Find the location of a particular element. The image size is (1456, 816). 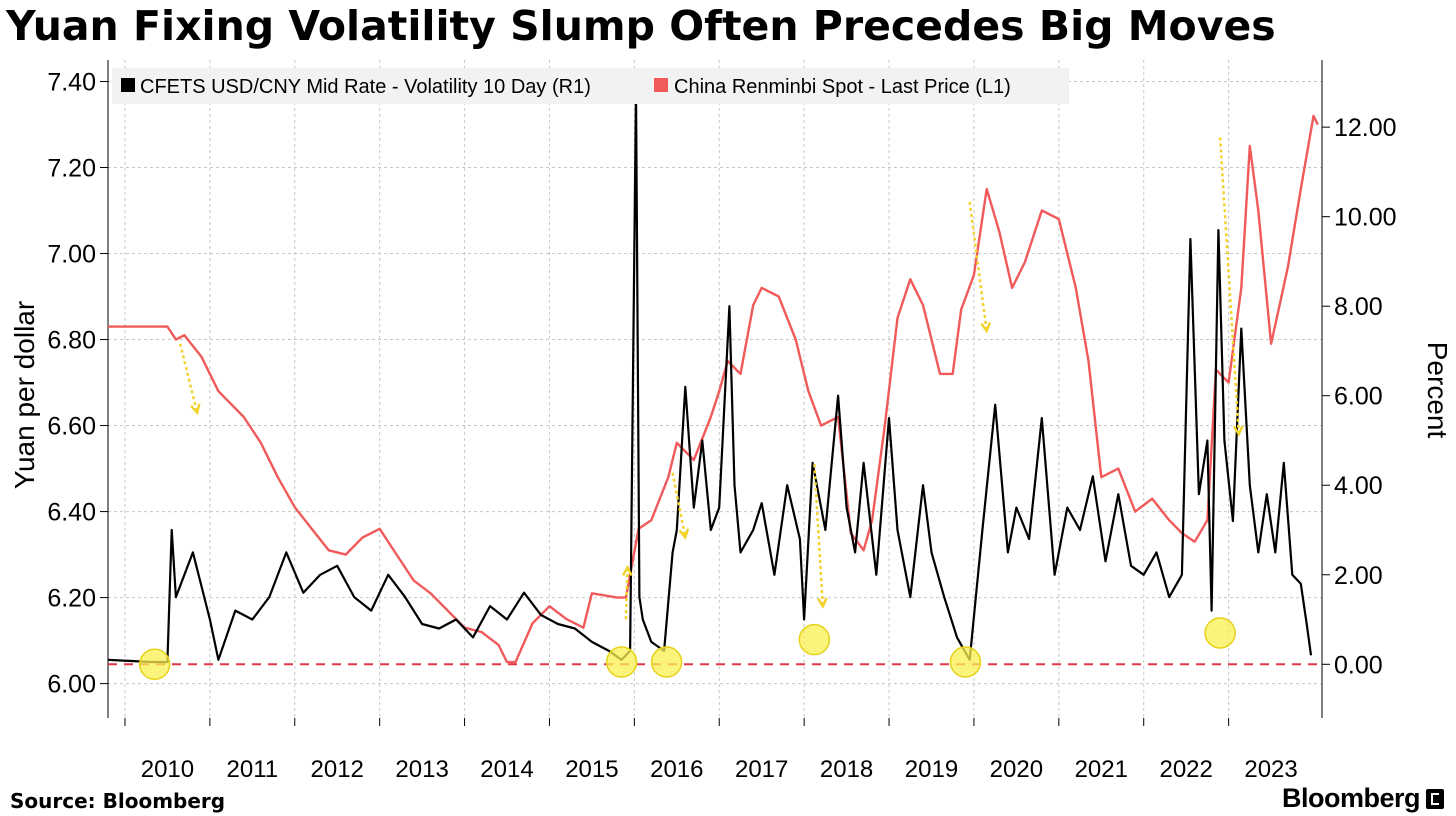

x-tick-label: 2022 is located at coordinates (1185, 769).